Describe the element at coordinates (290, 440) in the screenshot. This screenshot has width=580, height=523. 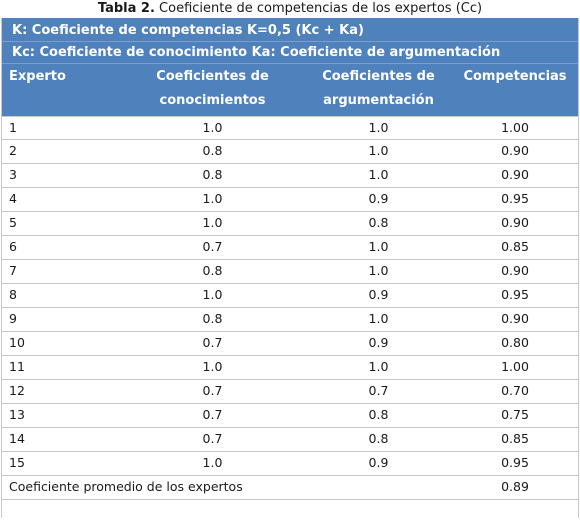
I see `table-row: 14 0.7 0.8 0.85` at that location.